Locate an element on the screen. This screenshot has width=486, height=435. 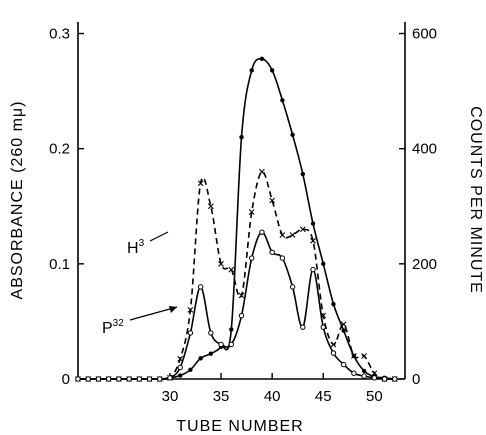
y-axis-title-left: ABSORBANCE (260 mμ) is located at coordinates (17, 200).